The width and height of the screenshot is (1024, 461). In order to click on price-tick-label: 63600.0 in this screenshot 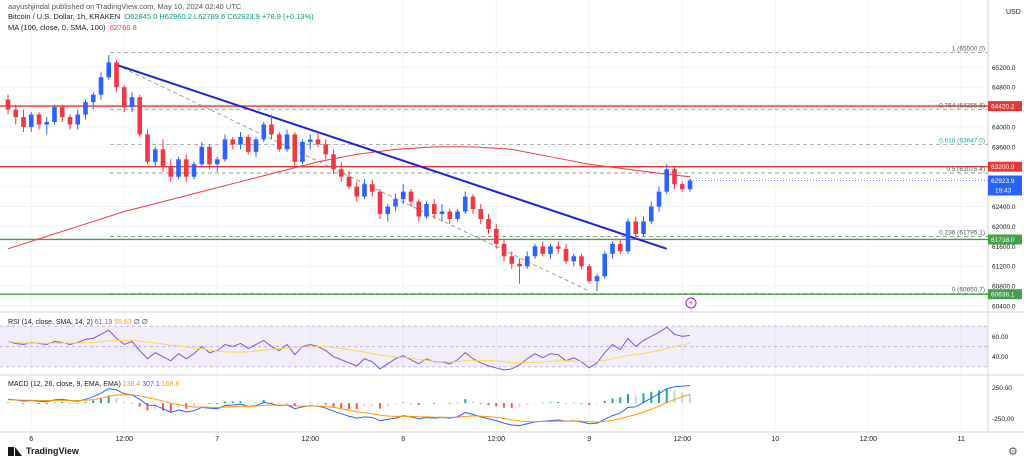, I will do `click(1004, 147)`.